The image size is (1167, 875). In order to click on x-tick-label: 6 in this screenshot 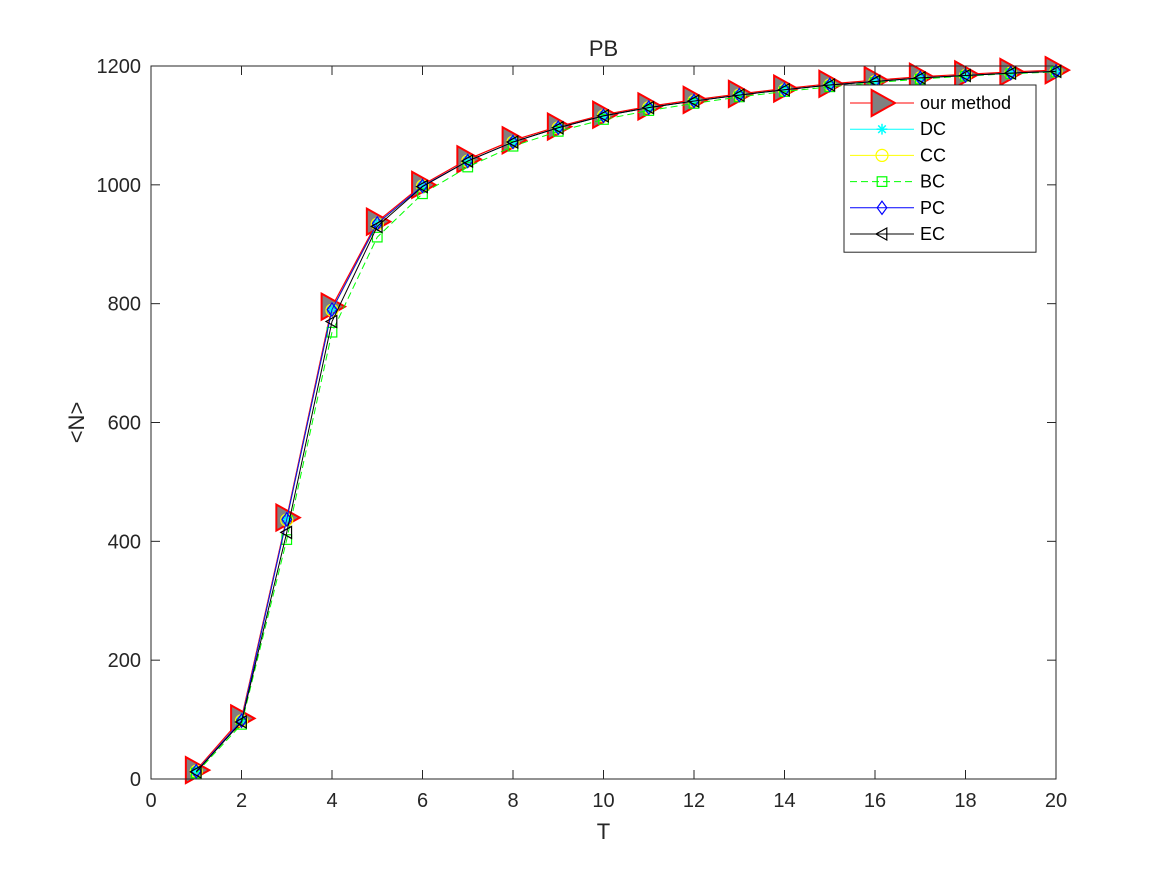, I will do `click(422, 801)`.